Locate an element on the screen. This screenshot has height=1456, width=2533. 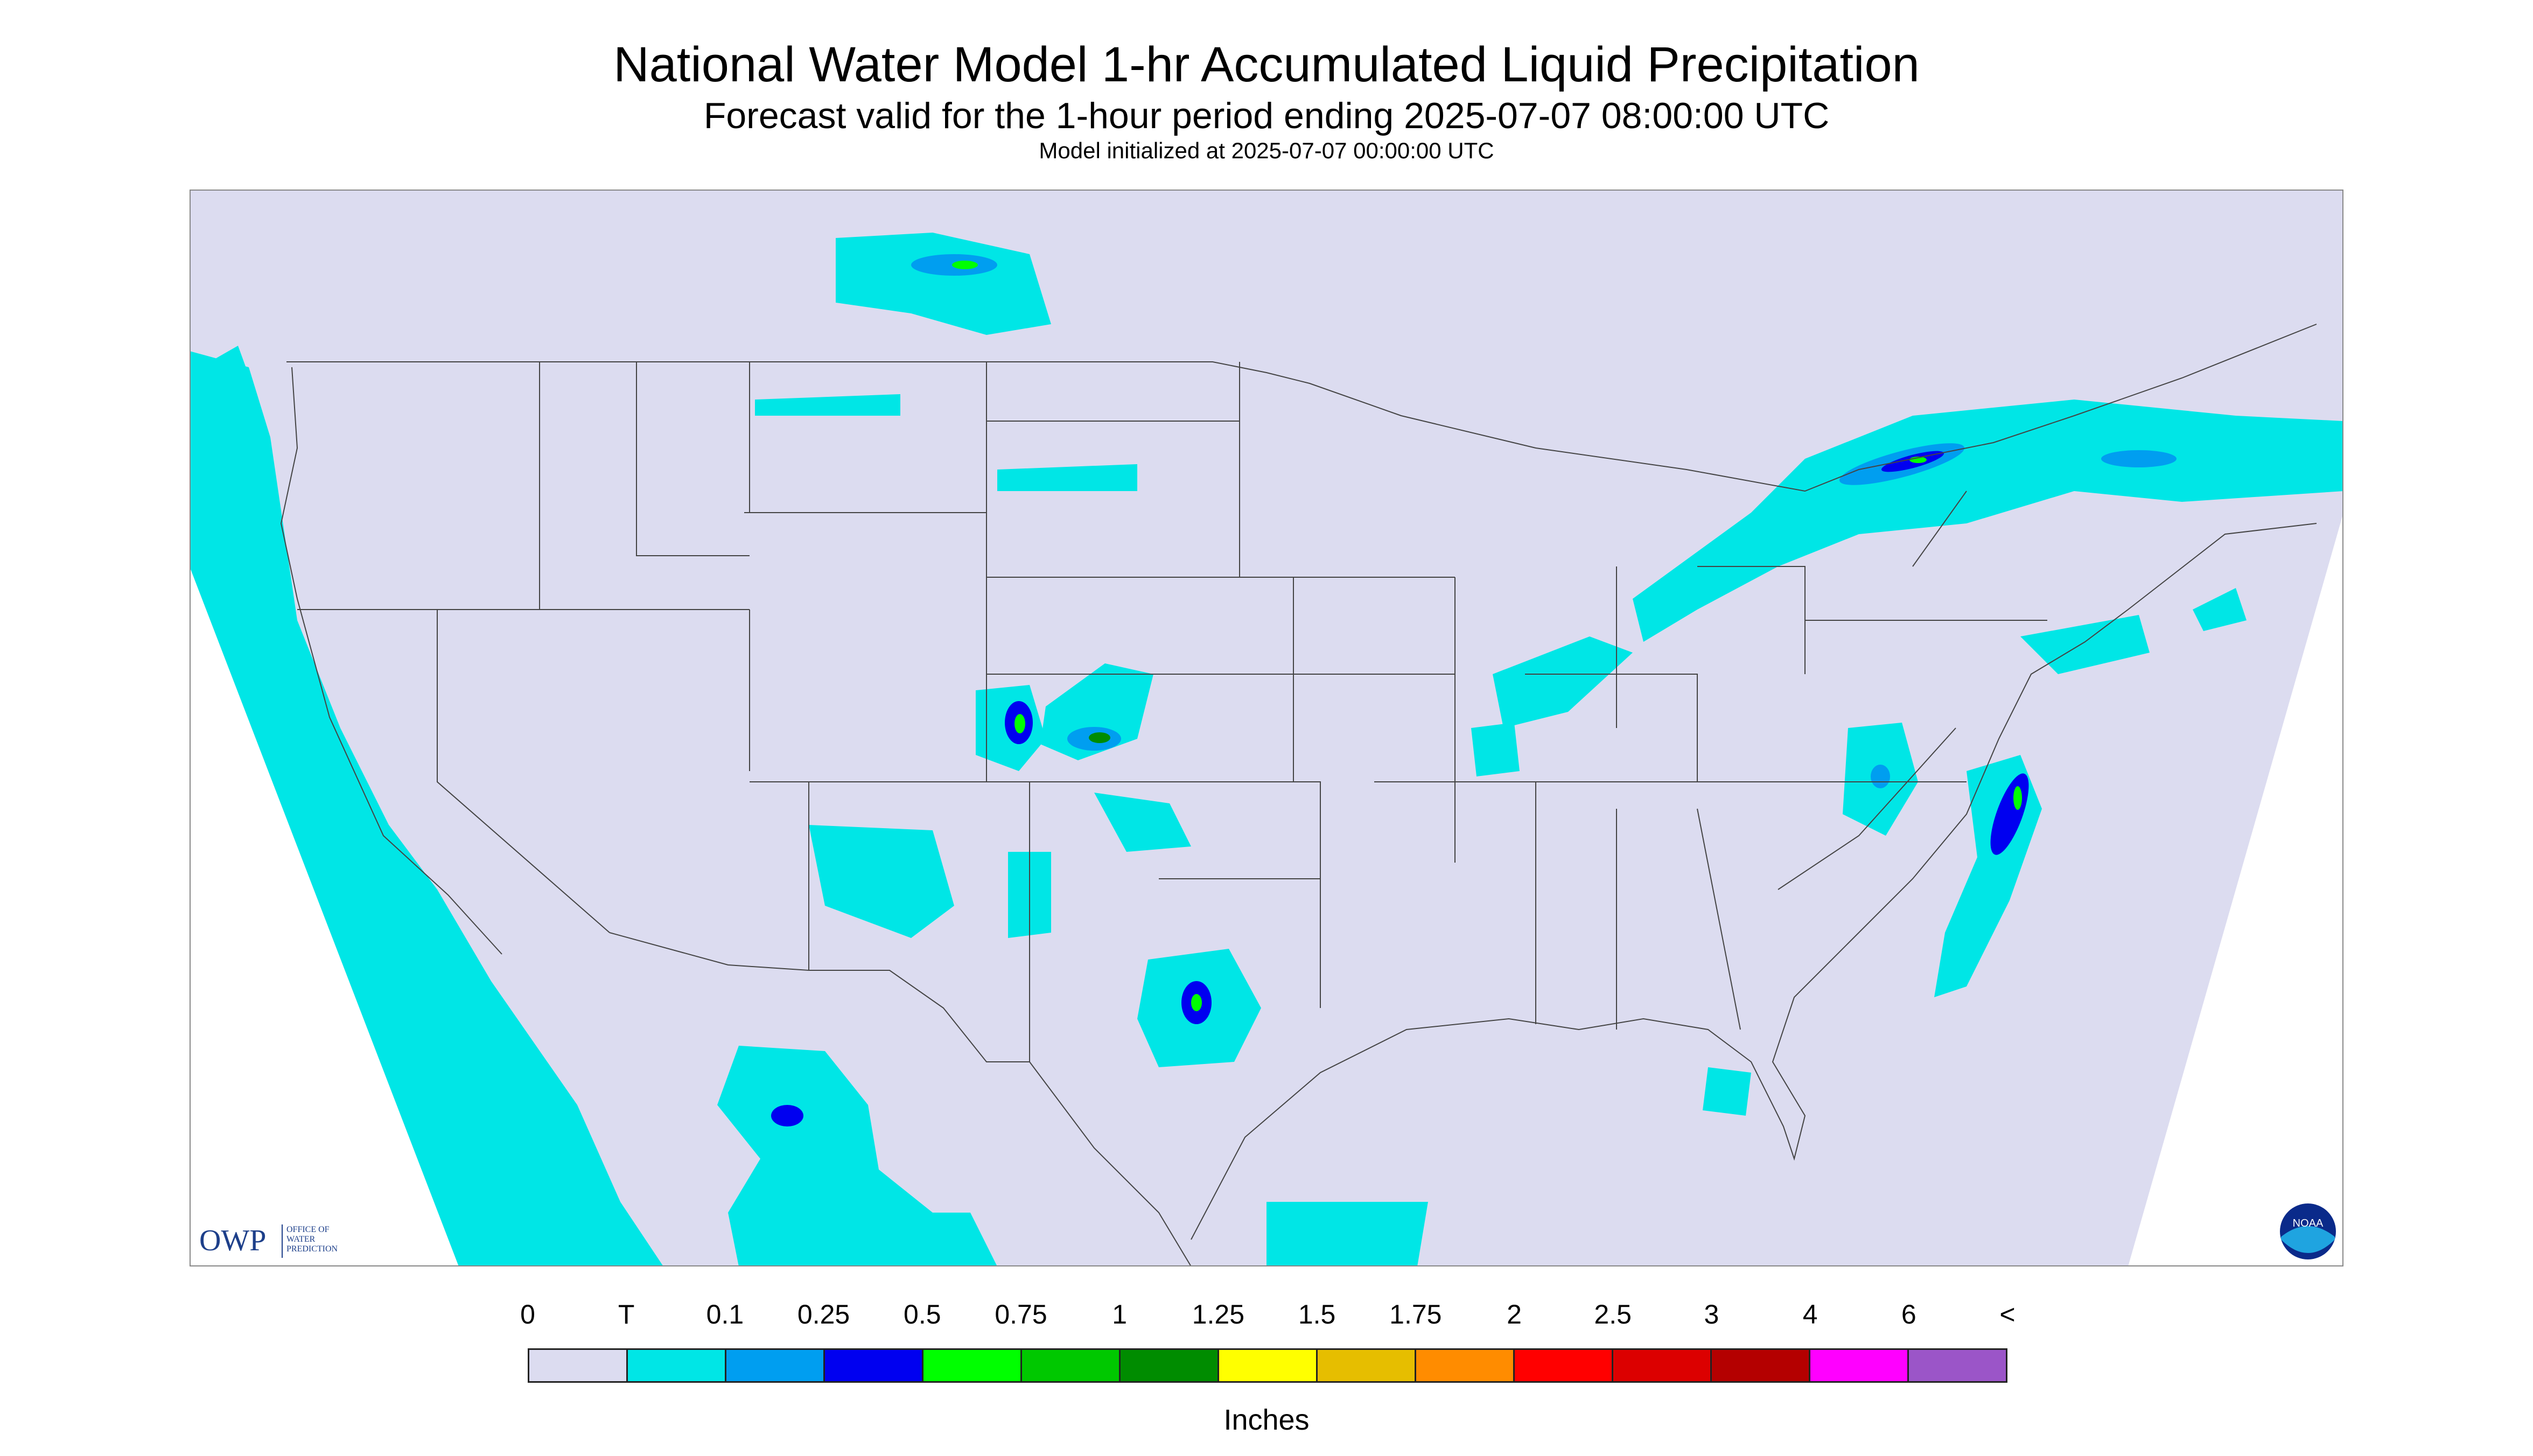
owp-logo-line-1: OFFICE OF is located at coordinates (308, 1229).